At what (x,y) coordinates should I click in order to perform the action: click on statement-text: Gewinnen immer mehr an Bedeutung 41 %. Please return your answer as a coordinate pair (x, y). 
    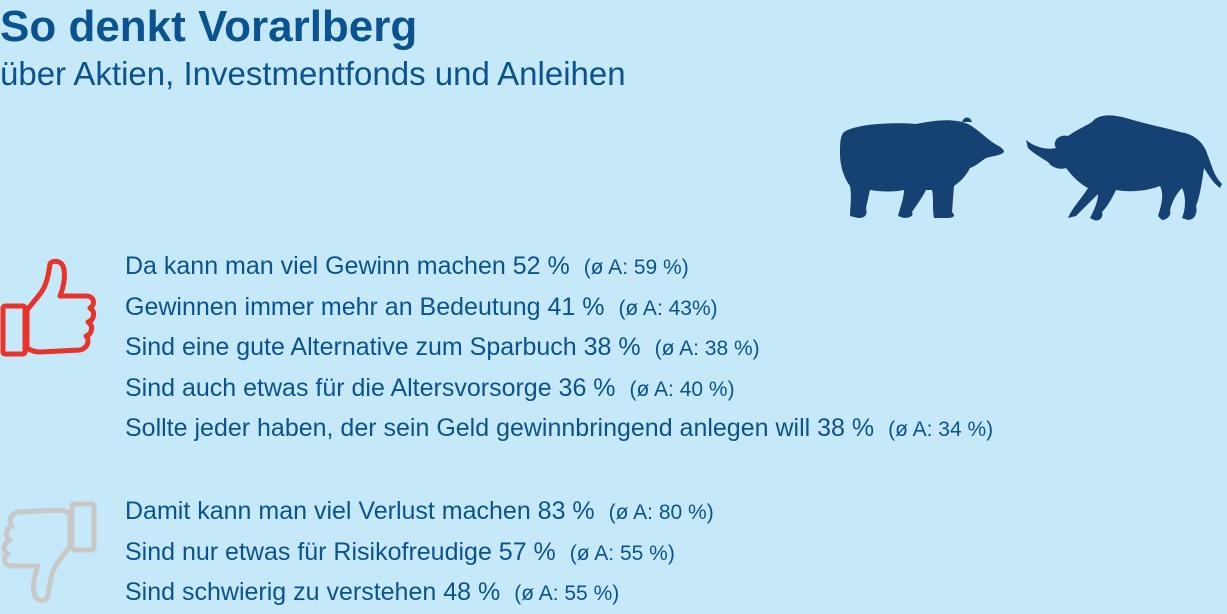
    Looking at the image, I should click on (365, 306).